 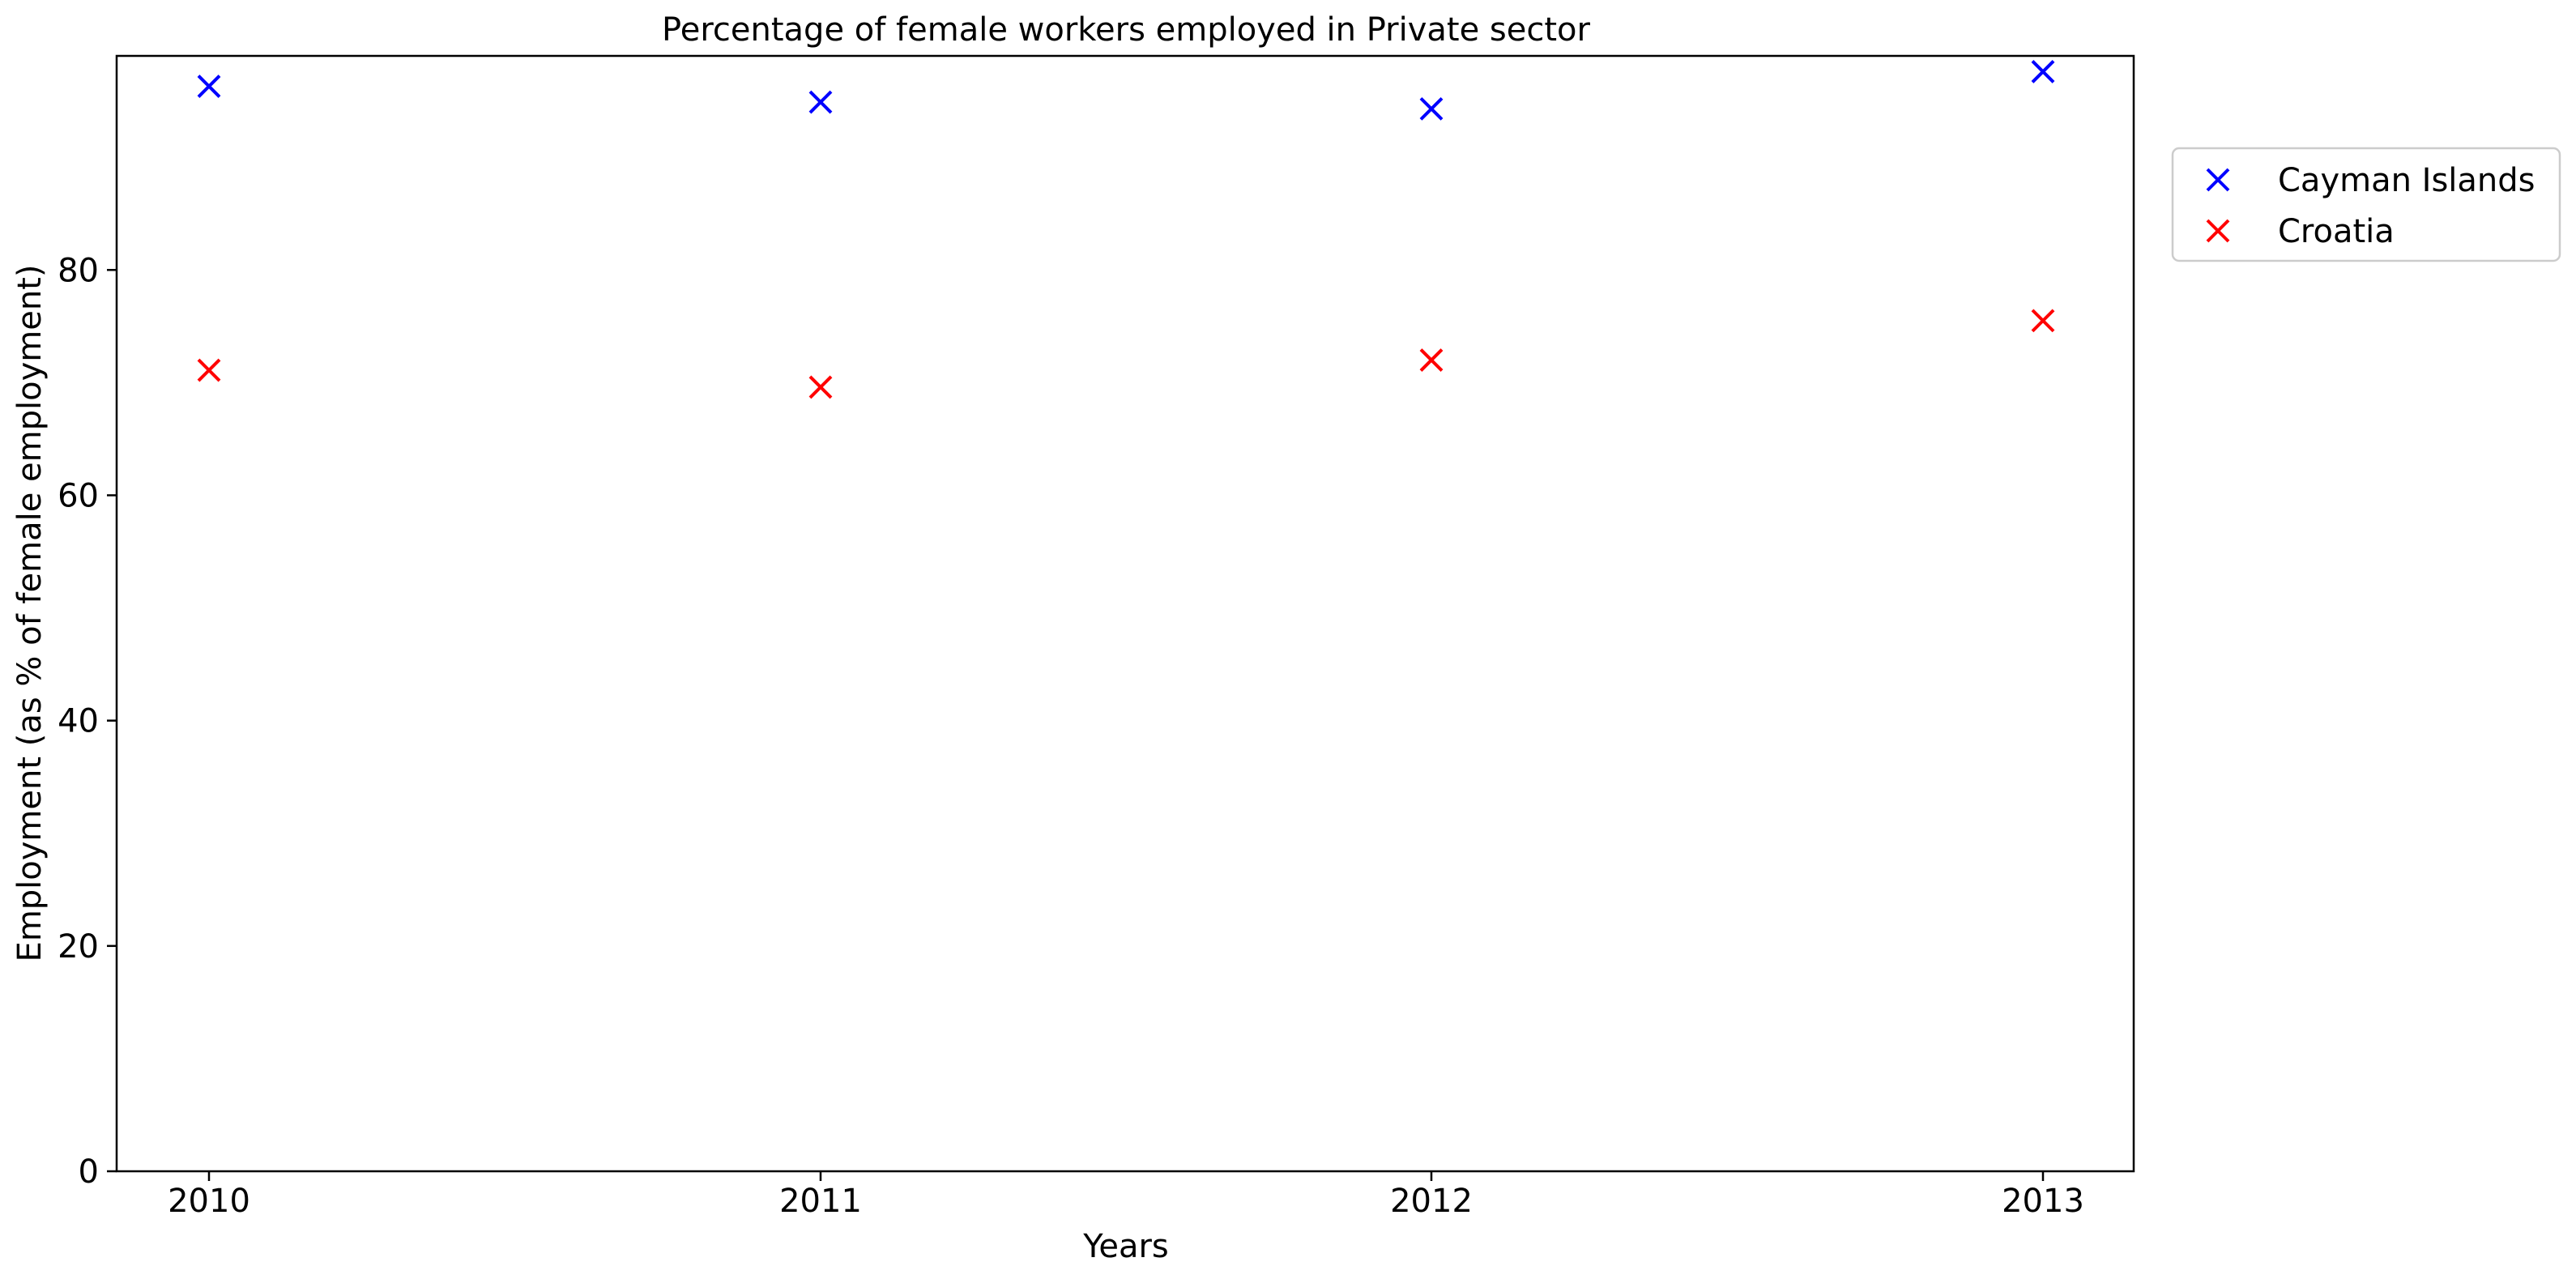 I want to click on x-axis-label: Years, so click(x=1125, y=1246).